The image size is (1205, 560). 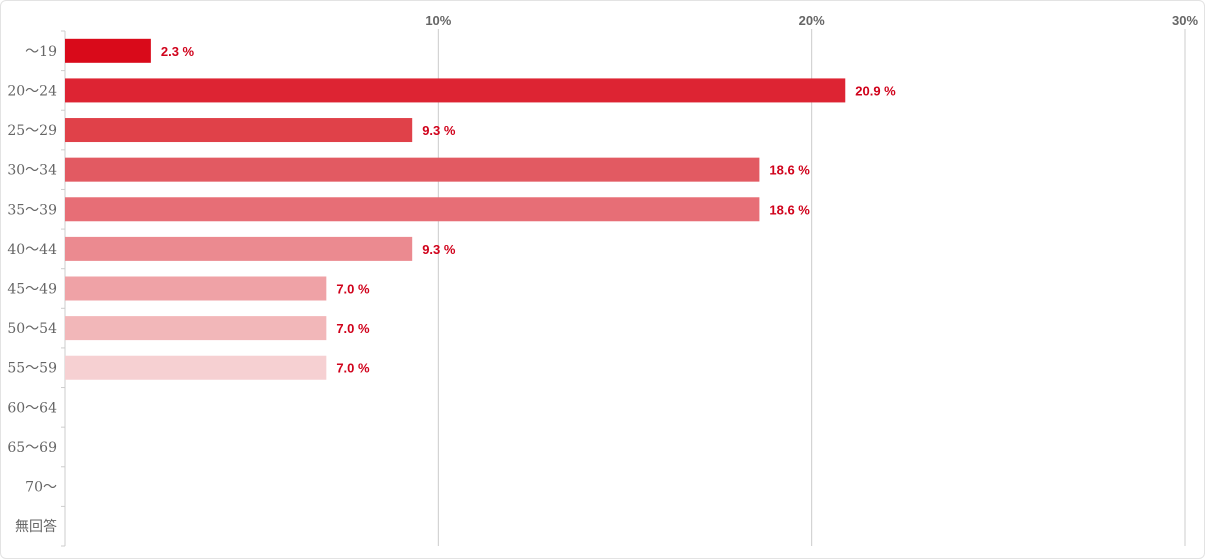 I want to click on category-label: 55～59, so click(x=32, y=369).